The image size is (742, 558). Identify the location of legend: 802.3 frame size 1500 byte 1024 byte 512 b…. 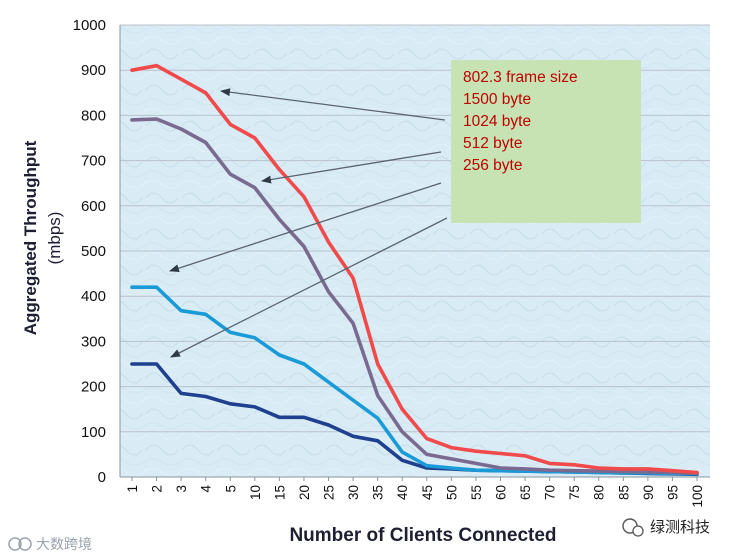
(520, 121).